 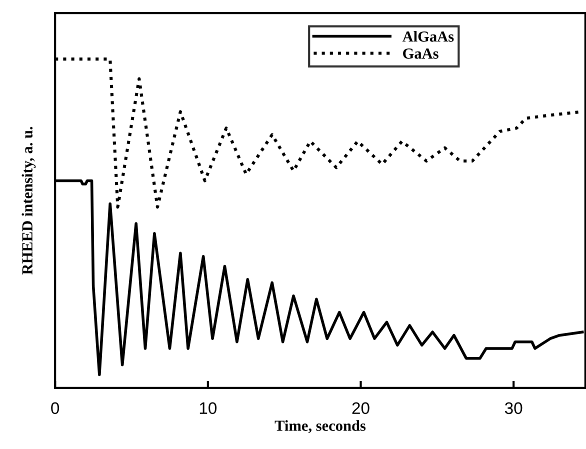 I want to click on x-axis-title: Time, seconds, so click(x=320, y=427).